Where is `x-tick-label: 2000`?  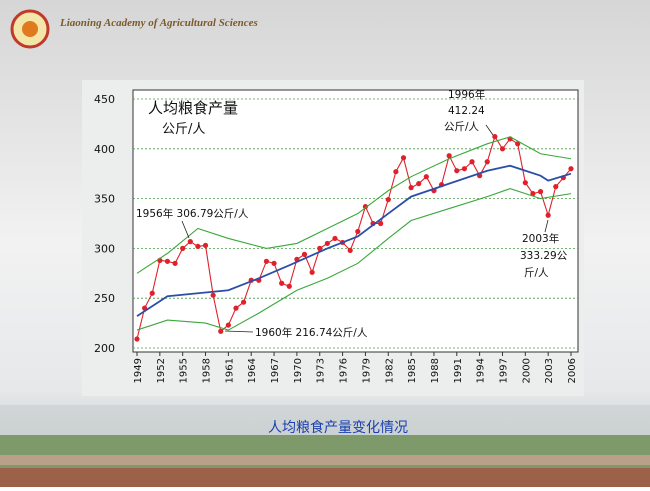 x-tick-label: 2000 is located at coordinates (526, 370).